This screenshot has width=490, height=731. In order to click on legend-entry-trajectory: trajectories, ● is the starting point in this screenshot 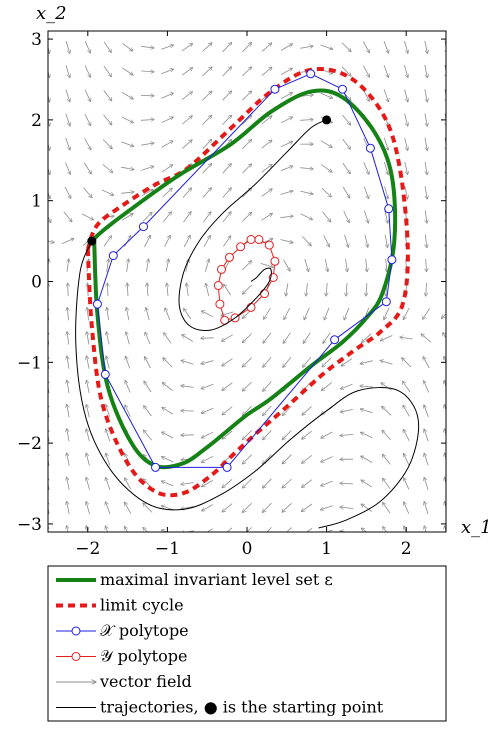, I will do `click(220, 707)`.